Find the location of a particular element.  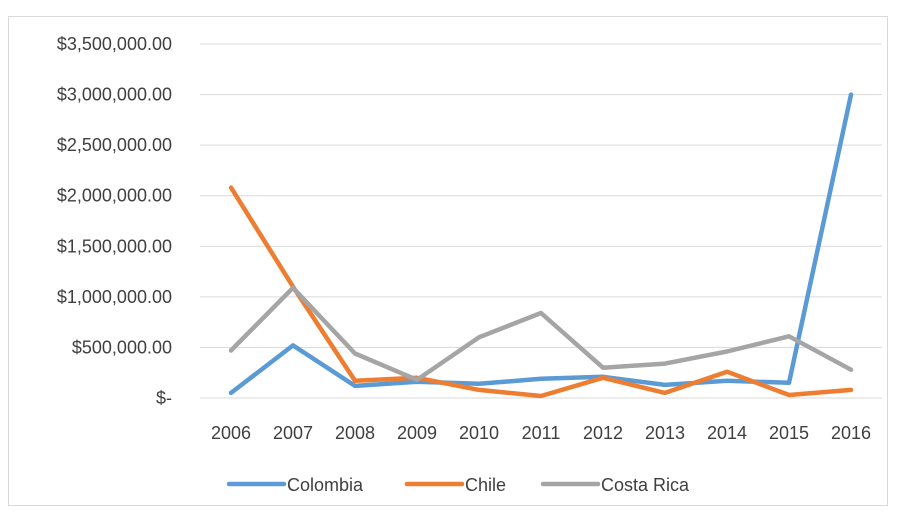

x-tick-label: 2011 is located at coordinates (541, 433).